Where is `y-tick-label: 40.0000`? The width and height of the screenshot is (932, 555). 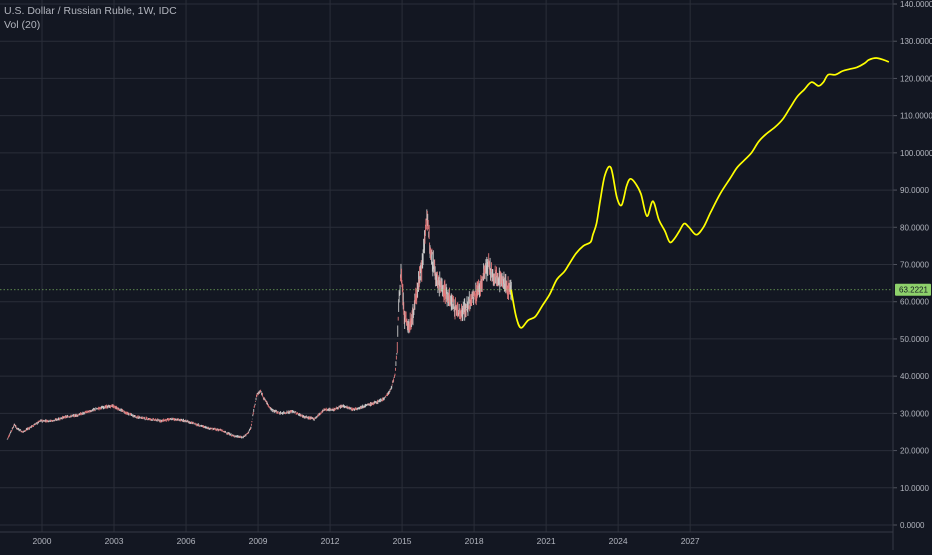
y-tick-label: 40.0000 is located at coordinates (914, 376).